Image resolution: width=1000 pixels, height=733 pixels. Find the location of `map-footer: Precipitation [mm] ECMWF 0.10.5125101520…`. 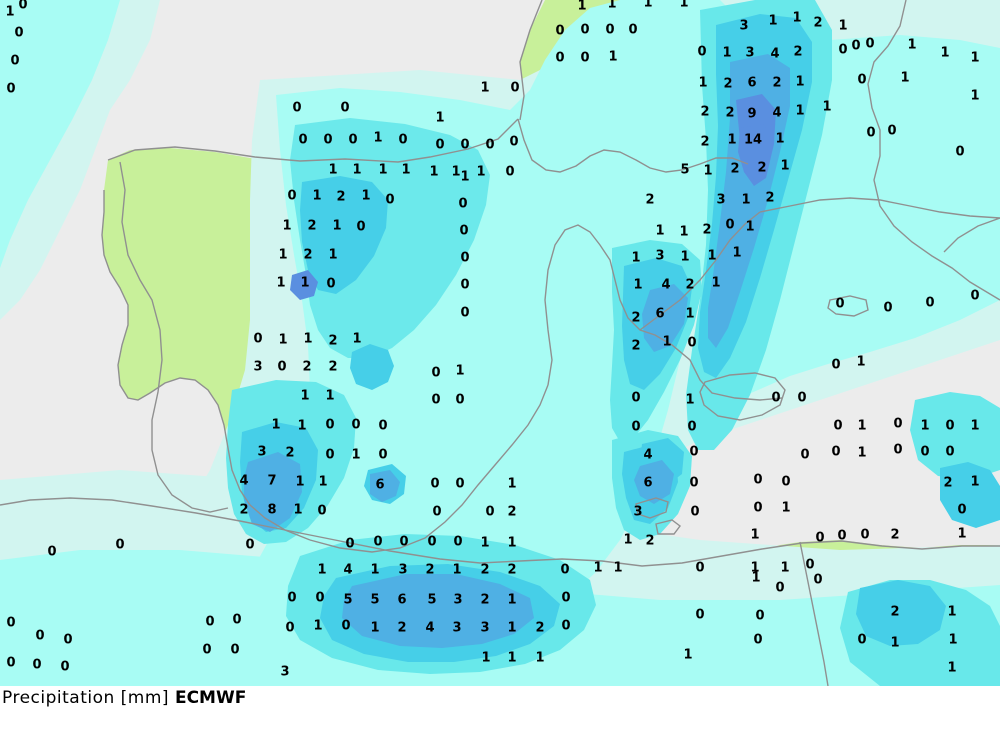

map-footer: Precipitation [mm] ECMWF 0.10.5125101520… is located at coordinates (500, 709).